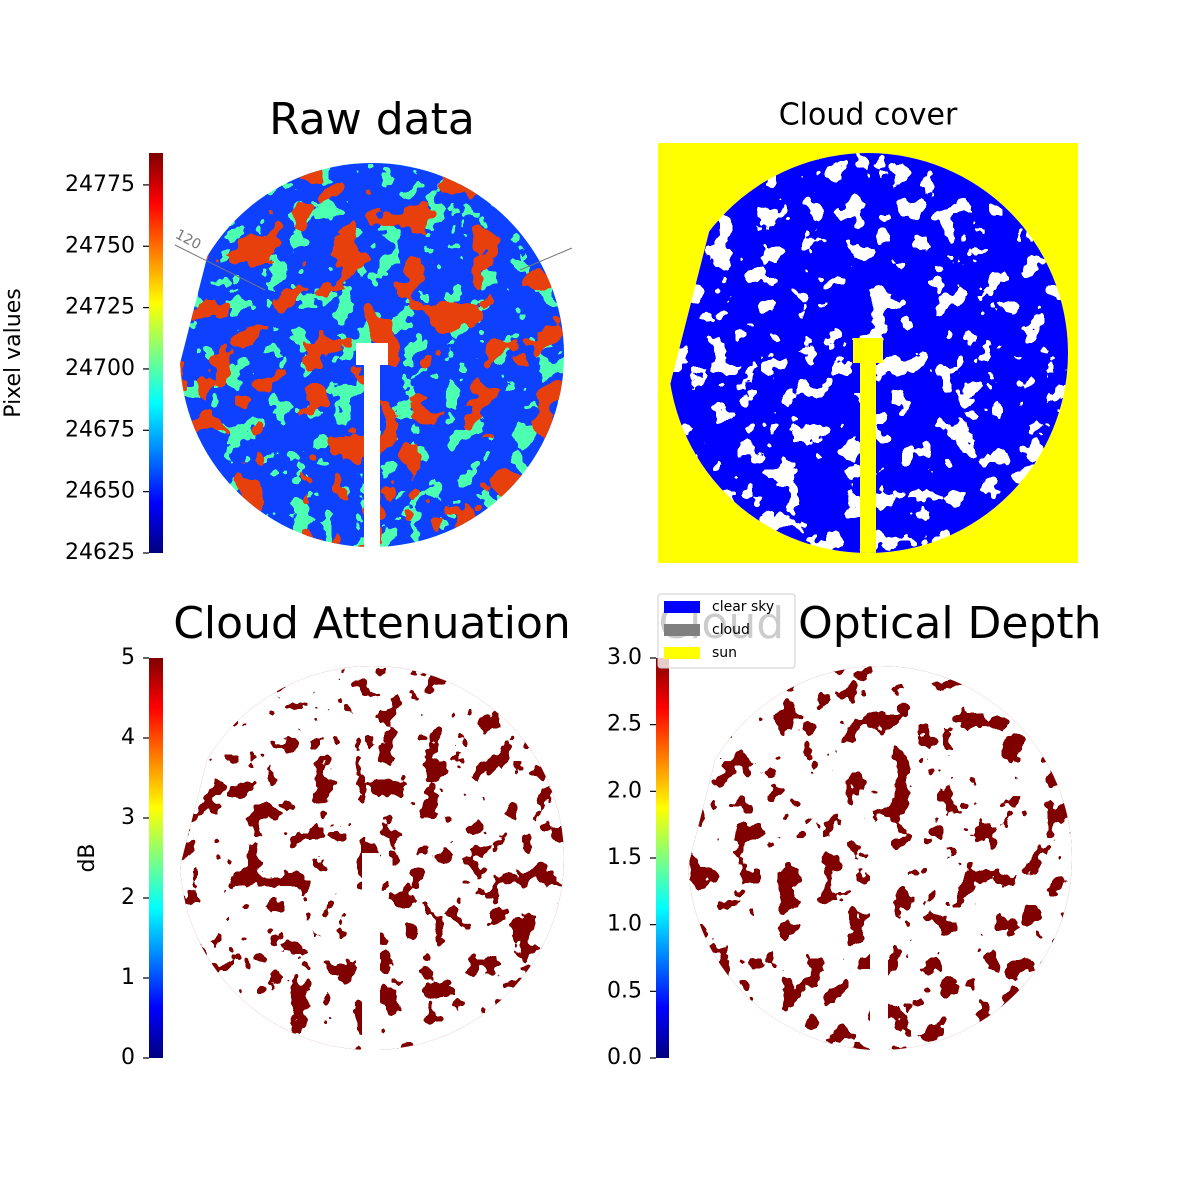  What do you see at coordinates (100, 245) in the screenshot?
I see `colorbar-tick-label: 24750` at bounding box center [100, 245].